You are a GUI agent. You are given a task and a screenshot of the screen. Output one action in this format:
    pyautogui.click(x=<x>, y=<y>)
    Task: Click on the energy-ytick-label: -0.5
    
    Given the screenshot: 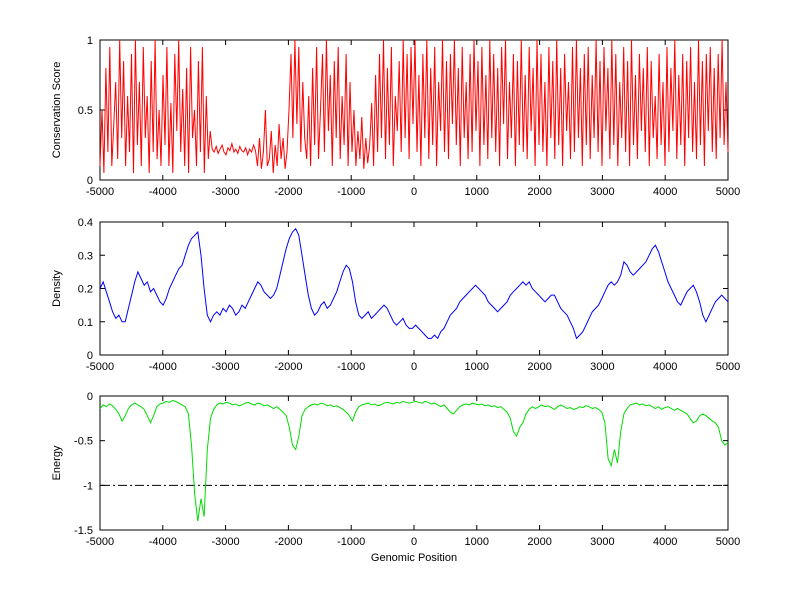 What is the action you would take?
    pyautogui.click(x=83, y=442)
    